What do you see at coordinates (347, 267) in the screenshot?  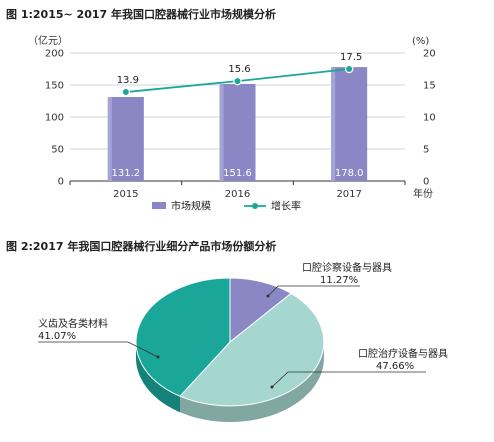 I see `pie-slice-name: 口腔诊察设备与器具` at bounding box center [347, 267].